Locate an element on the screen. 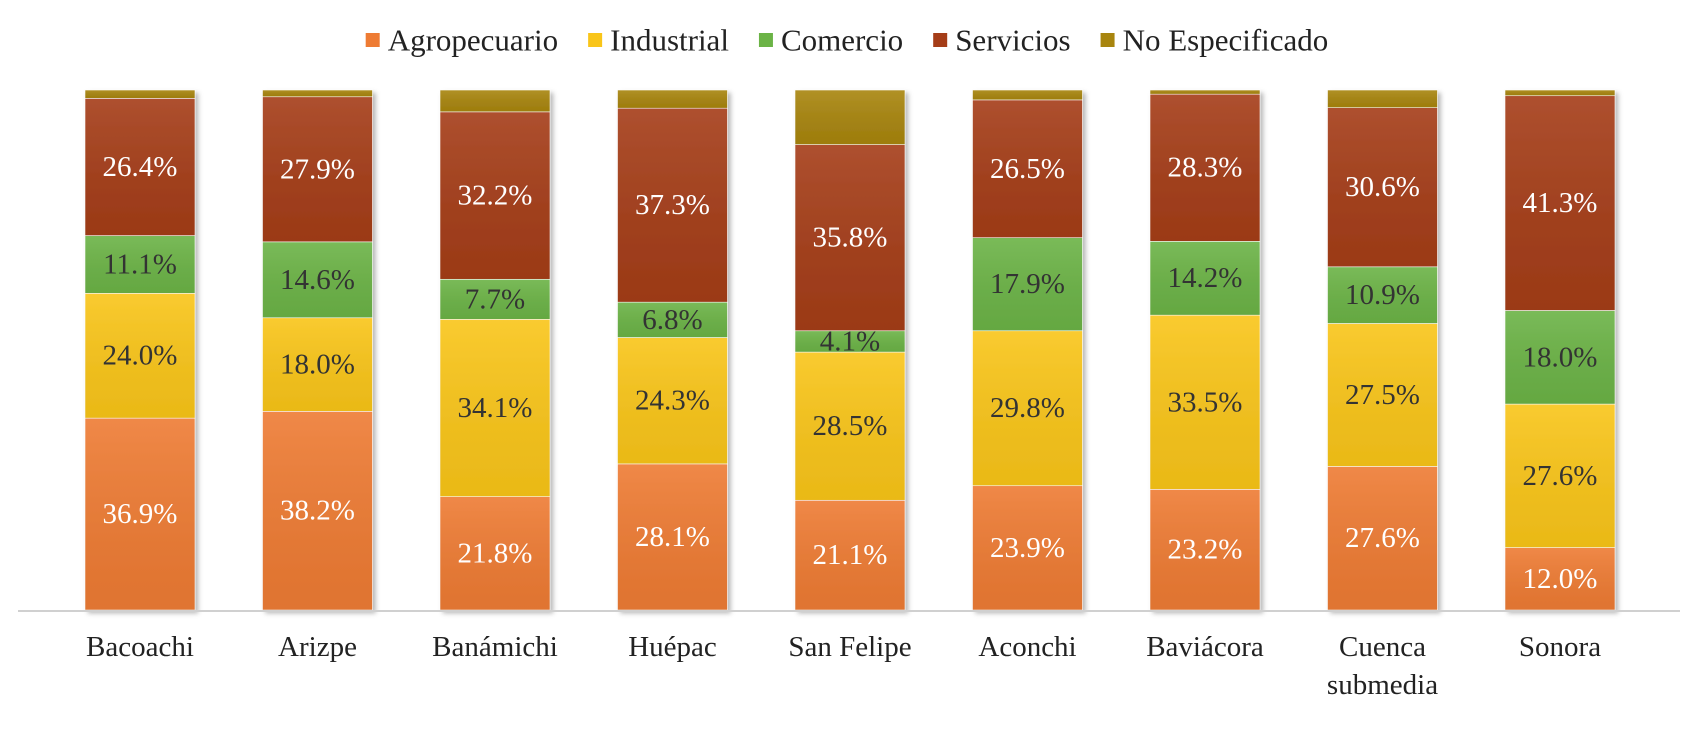  data-label-banamichi-comercio: 7.7% is located at coordinates (495, 299).